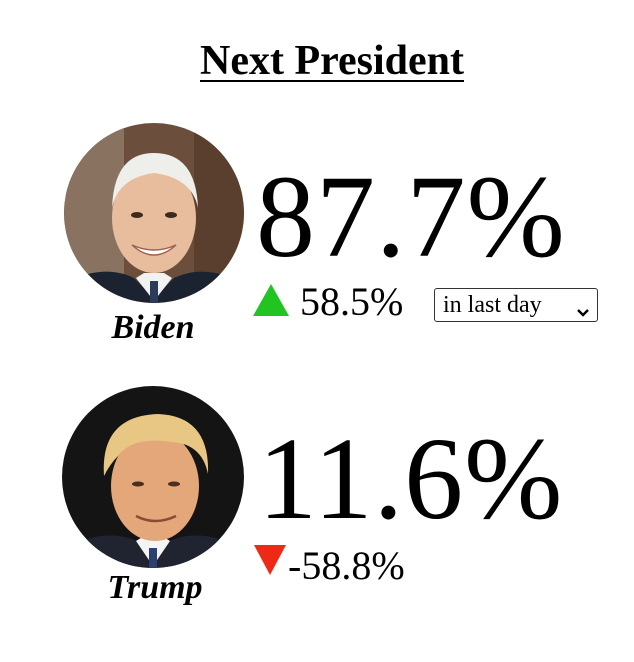  What do you see at coordinates (270, 562) in the screenshot?
I see `triangle-down-icon` at bounding box center [270, 562].